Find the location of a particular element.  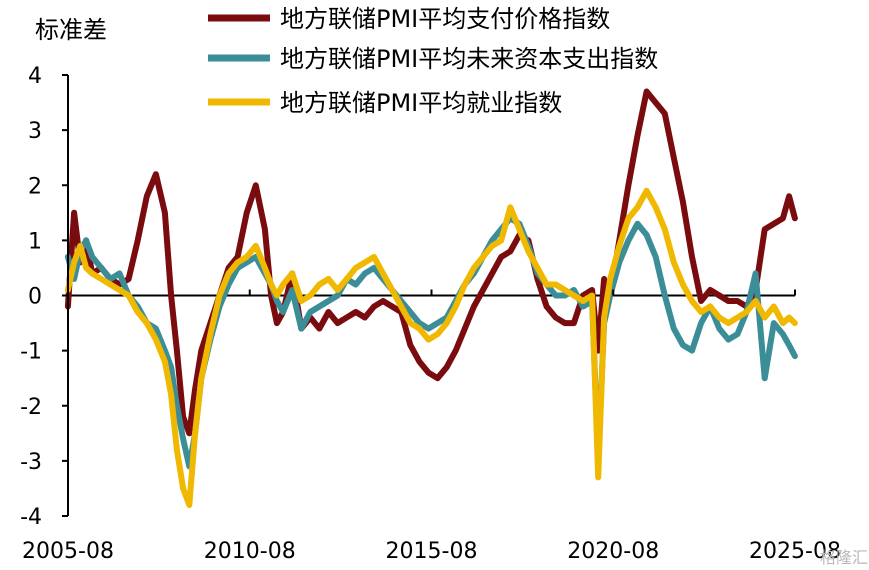

legend-label-3: 地方联储PMI平均就业指数 is located at coordinates (421, 103).